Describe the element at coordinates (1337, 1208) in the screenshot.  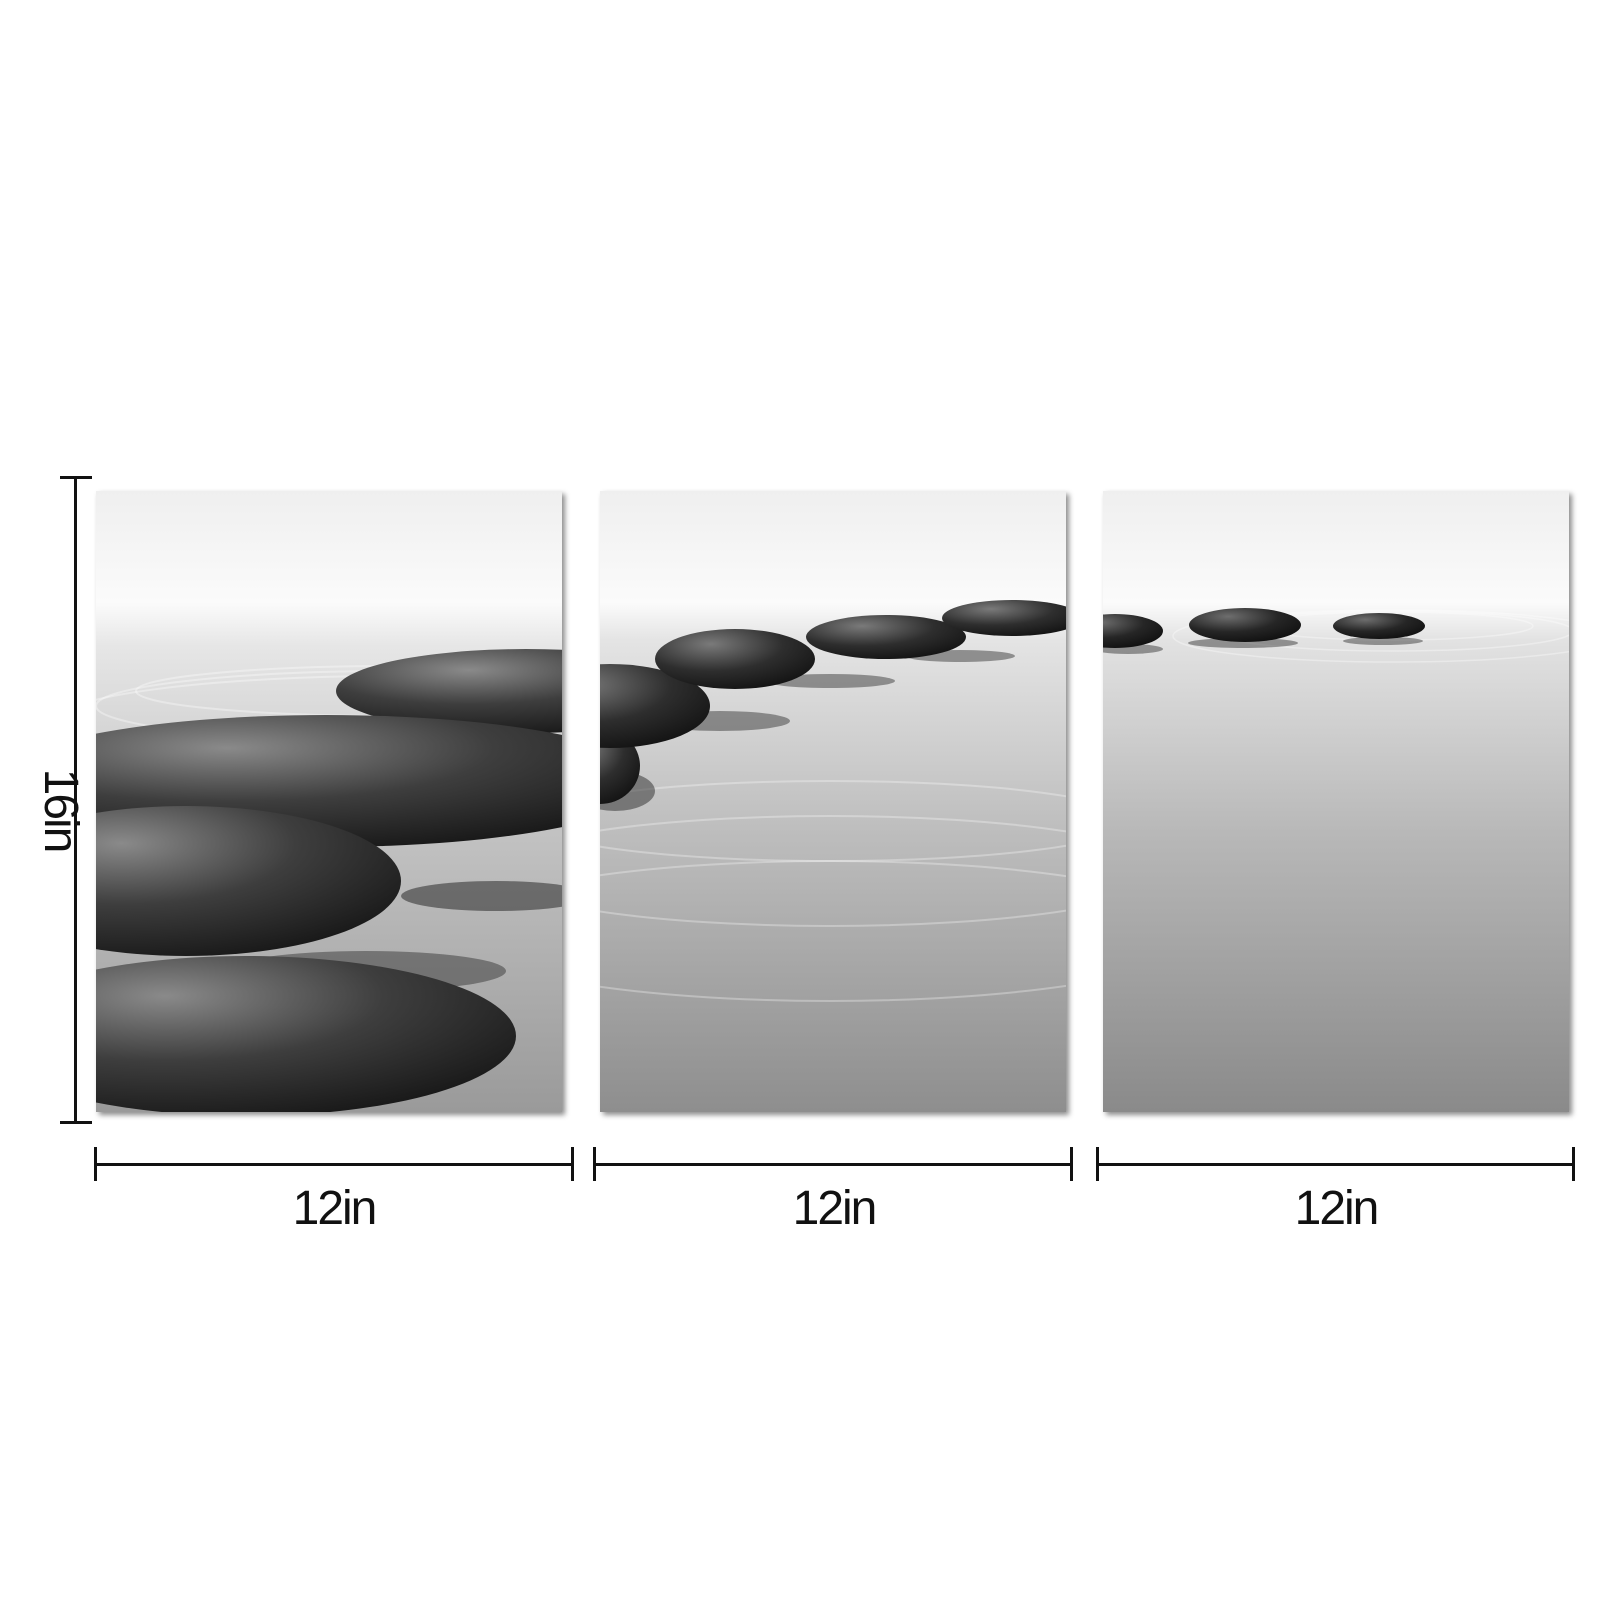
I see `right-panel-width-label: 12in` at that location.